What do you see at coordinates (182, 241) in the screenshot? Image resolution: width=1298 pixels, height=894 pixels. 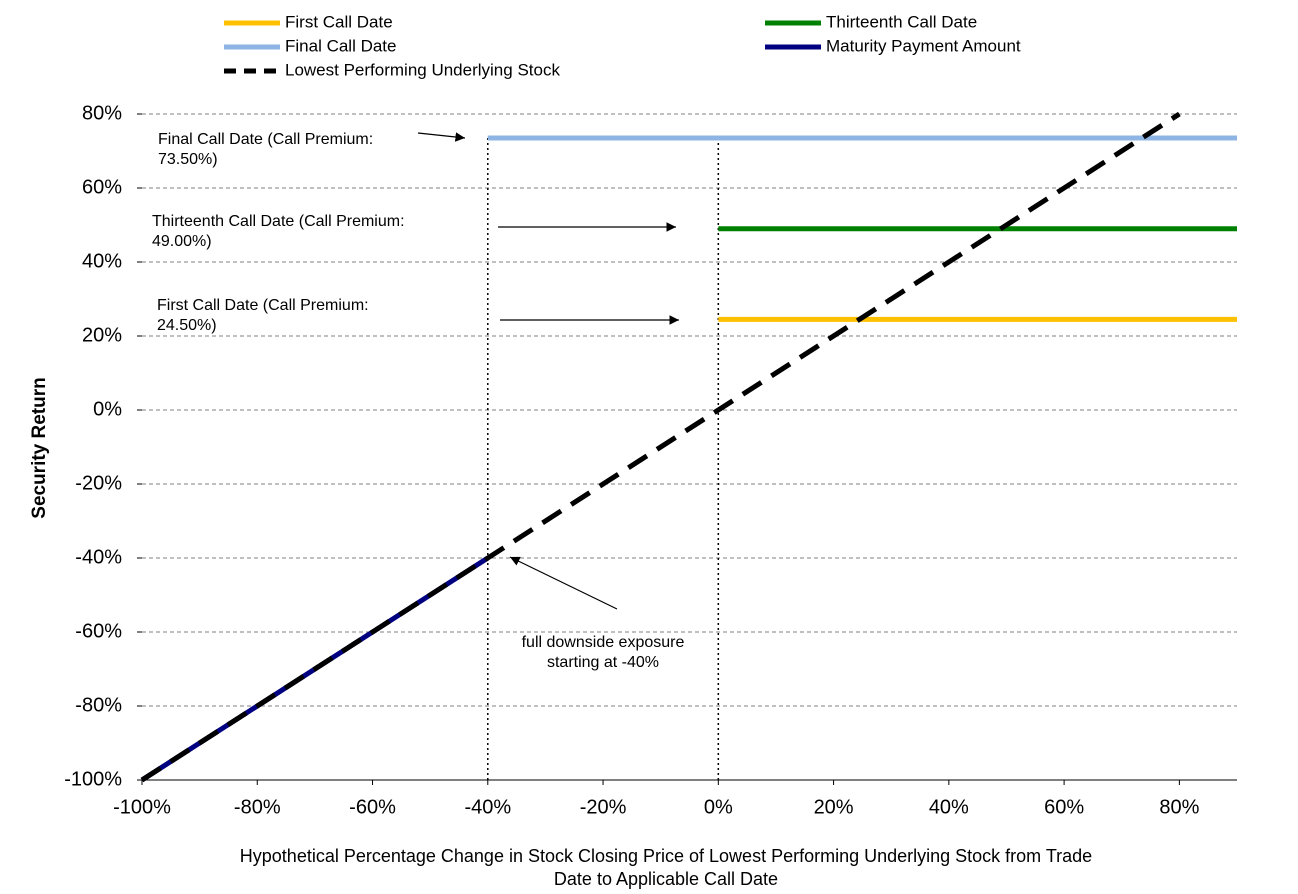 I see `annotation: 49.00%)` at bounding box center [182, 241].